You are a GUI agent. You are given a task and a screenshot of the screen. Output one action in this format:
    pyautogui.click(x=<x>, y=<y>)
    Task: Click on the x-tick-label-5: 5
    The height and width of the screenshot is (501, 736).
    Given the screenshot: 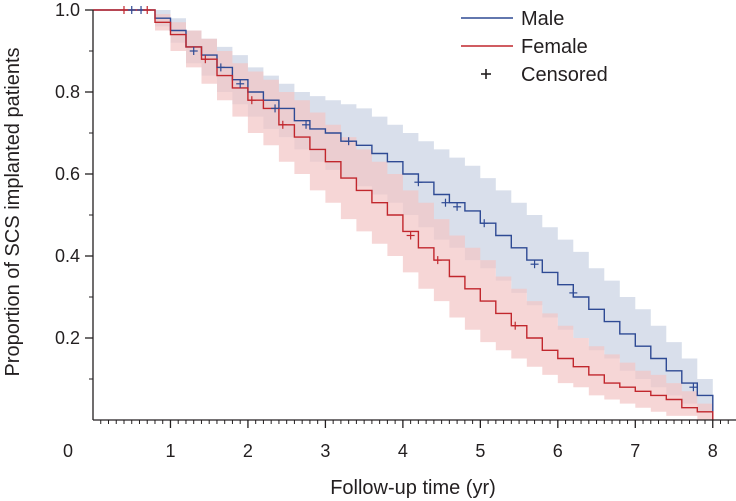 What is the action you would take?
    pyautogui.click(x=480, y=451)
    